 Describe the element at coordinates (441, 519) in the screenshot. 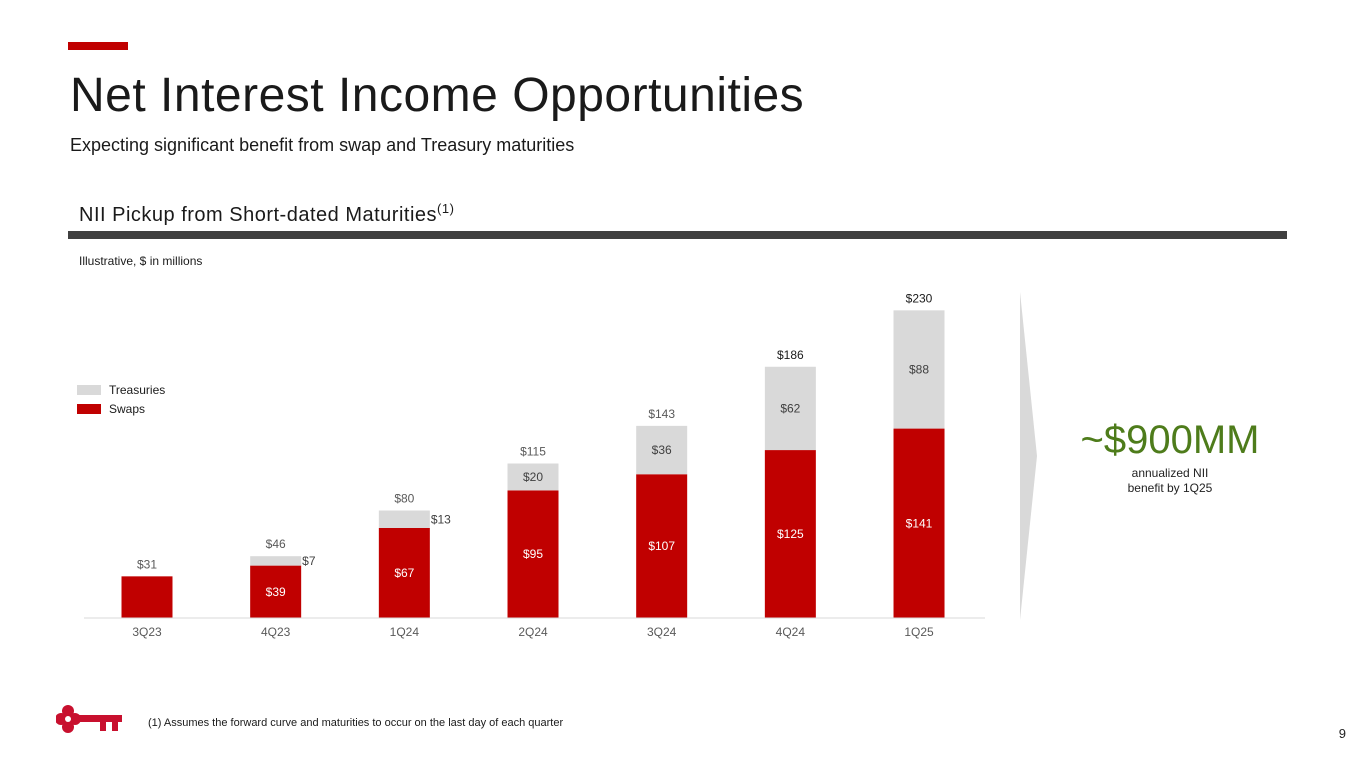

I see `data-label-treasuries-1Q24: $13` at that location.